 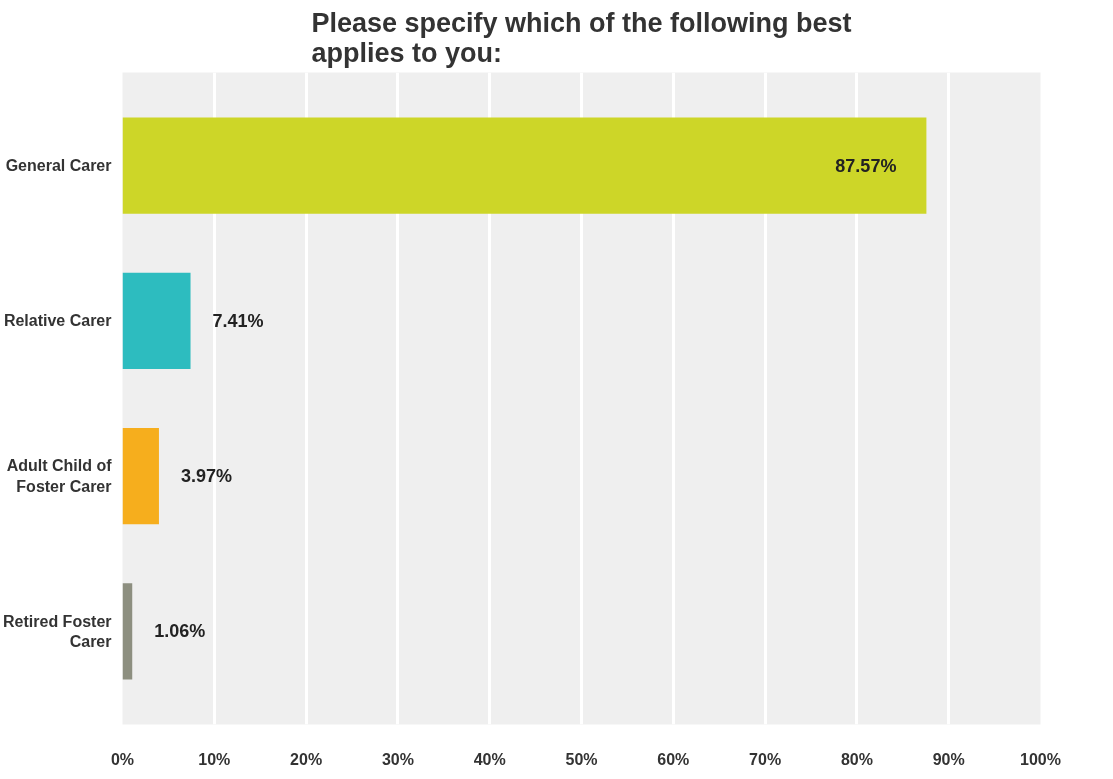 I want to click on data-label: 3.97%, so click(x=206, y=476).